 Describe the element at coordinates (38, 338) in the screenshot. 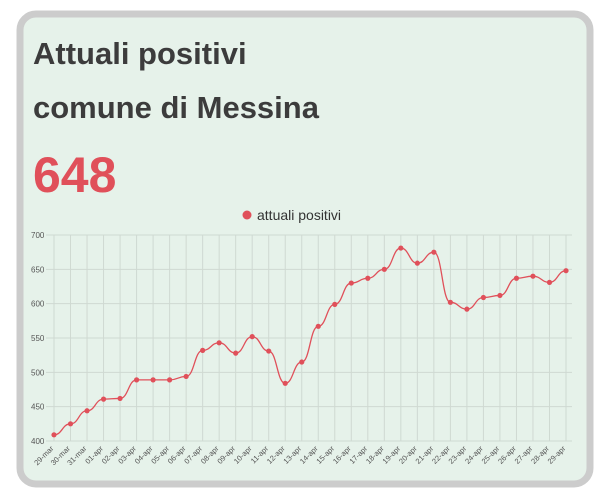

I see `y-tick-label: 550` at that location.